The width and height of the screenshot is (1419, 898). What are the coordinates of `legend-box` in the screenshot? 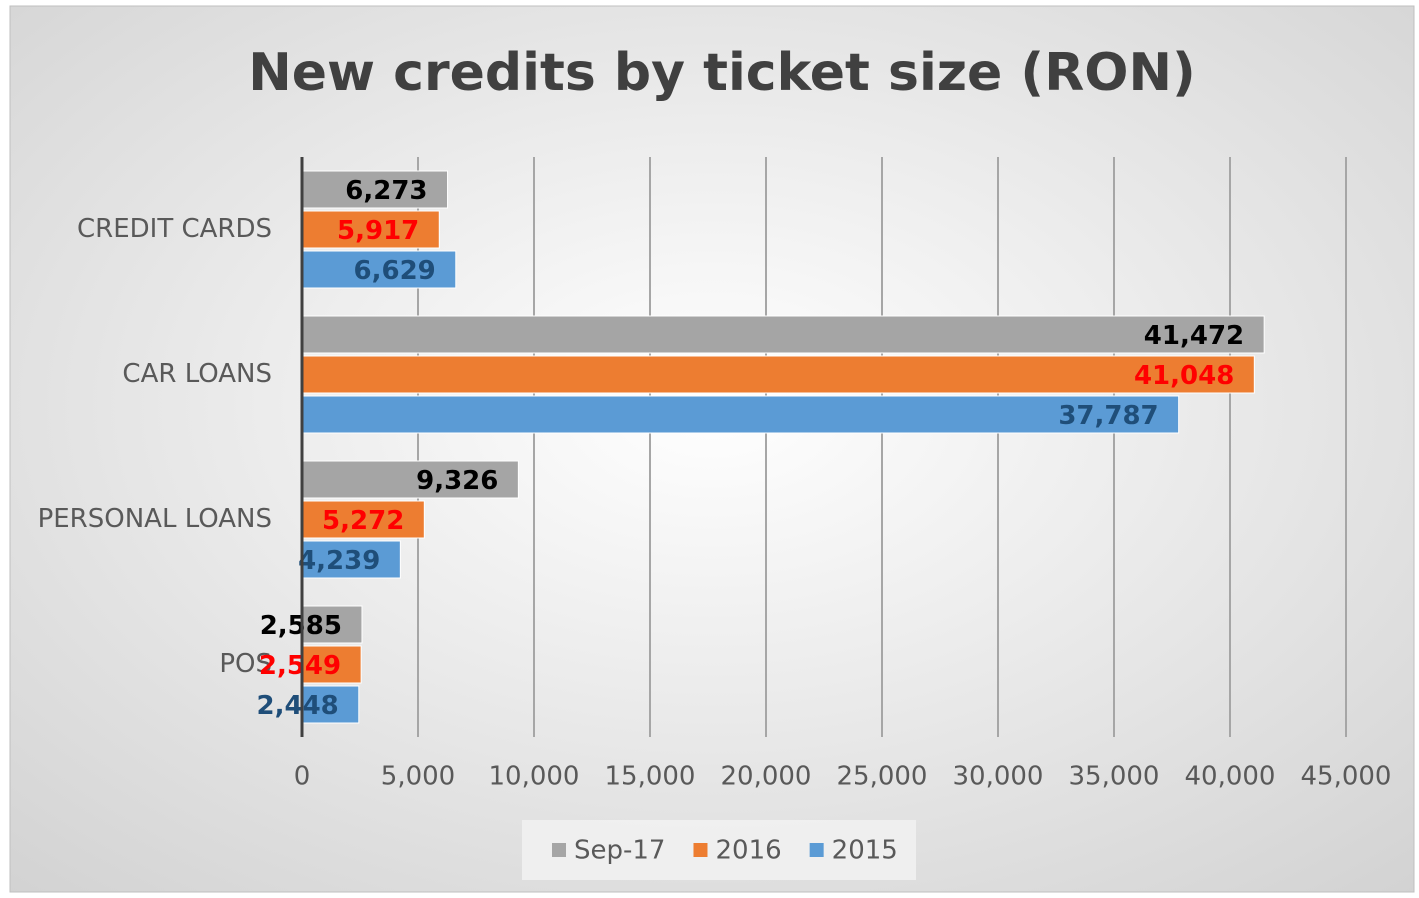 It's located at (719, 850).